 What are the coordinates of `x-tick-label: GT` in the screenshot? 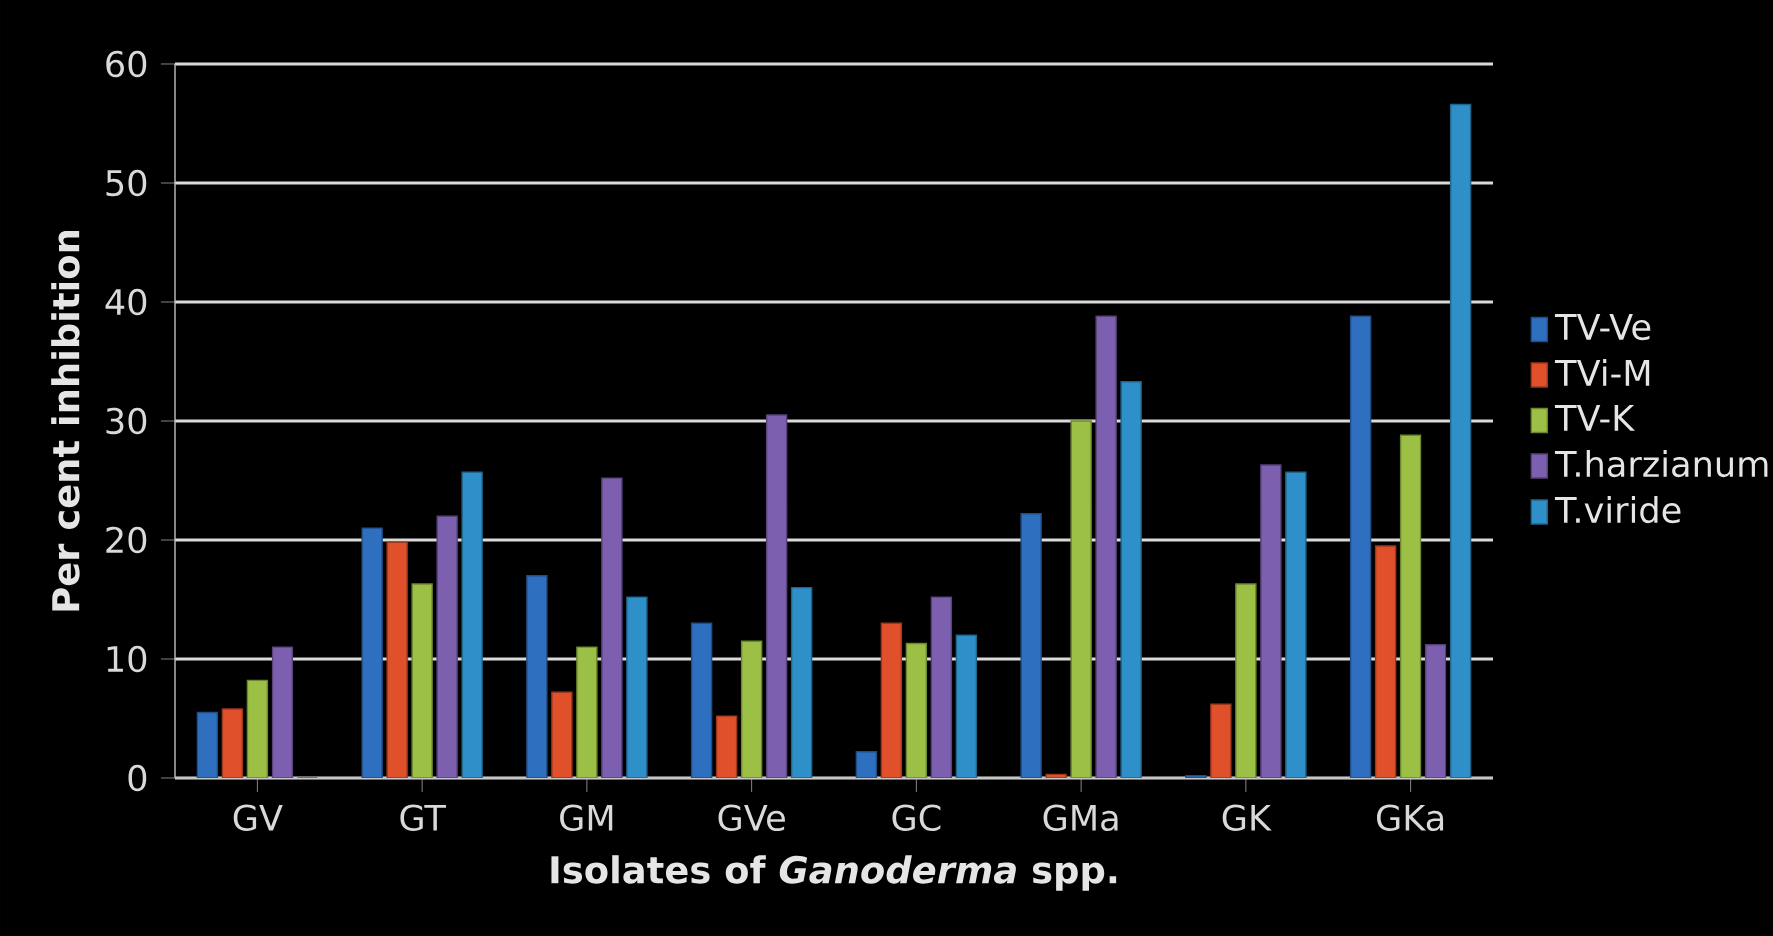 It's located at (423, 818).